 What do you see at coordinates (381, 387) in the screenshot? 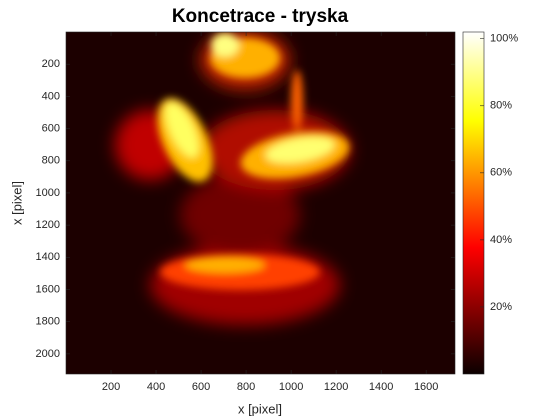
I see `x-tick-label: 1400` at bounding box center [381, 387].